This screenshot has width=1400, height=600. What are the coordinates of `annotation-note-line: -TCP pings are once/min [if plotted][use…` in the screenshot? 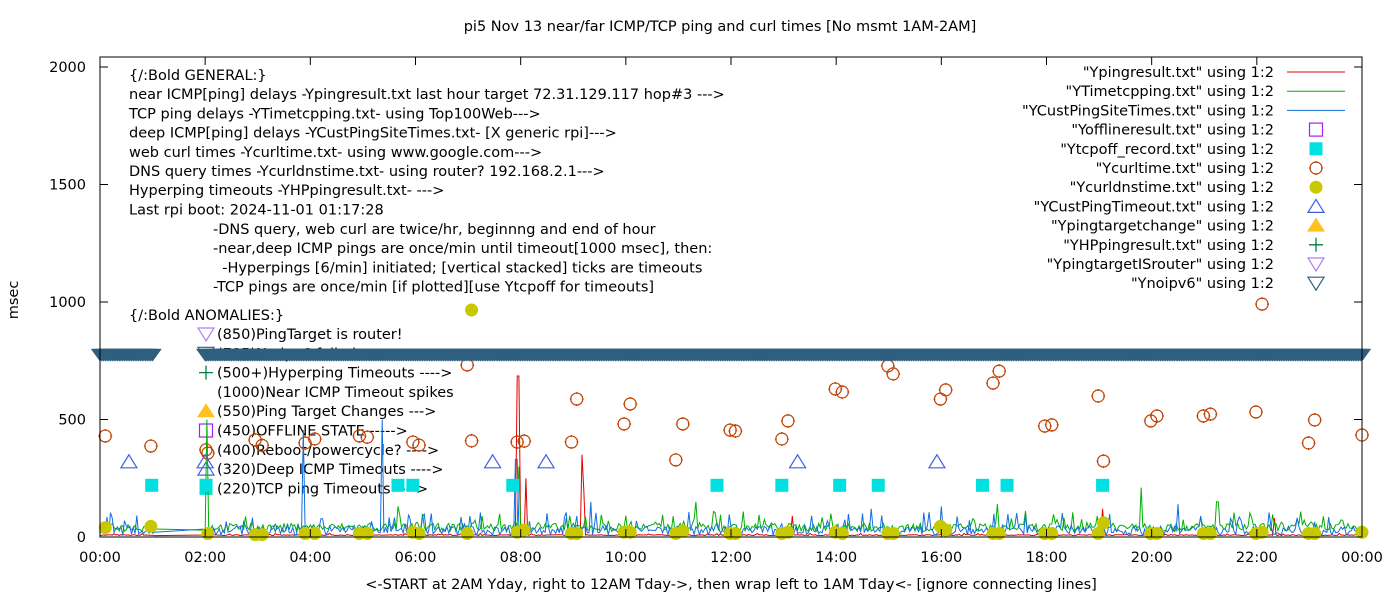 It's located at (433, 288).